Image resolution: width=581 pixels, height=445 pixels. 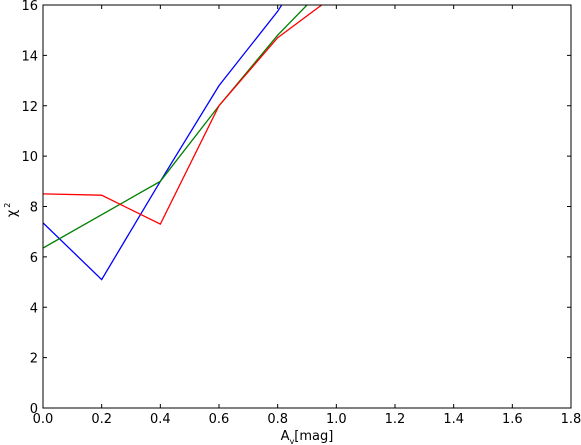 What do you see at coordinates (395, 419) in the screenshot?
I see `x-tick-label: 1.2` at bounding box center [395, 419].